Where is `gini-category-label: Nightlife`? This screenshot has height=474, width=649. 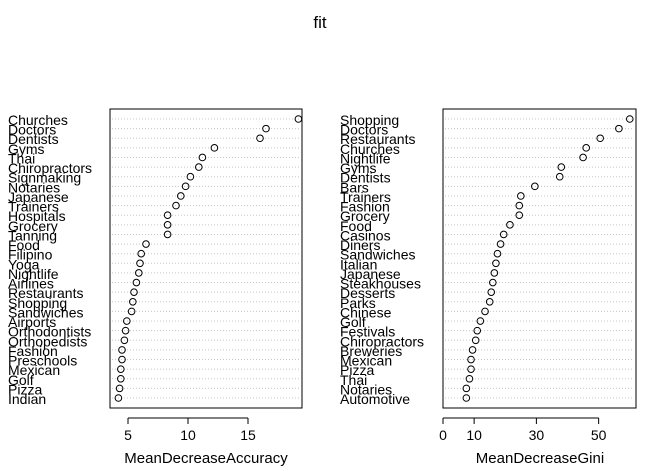 gini-category-label: Nightlife is located at coordinates (365, 158).